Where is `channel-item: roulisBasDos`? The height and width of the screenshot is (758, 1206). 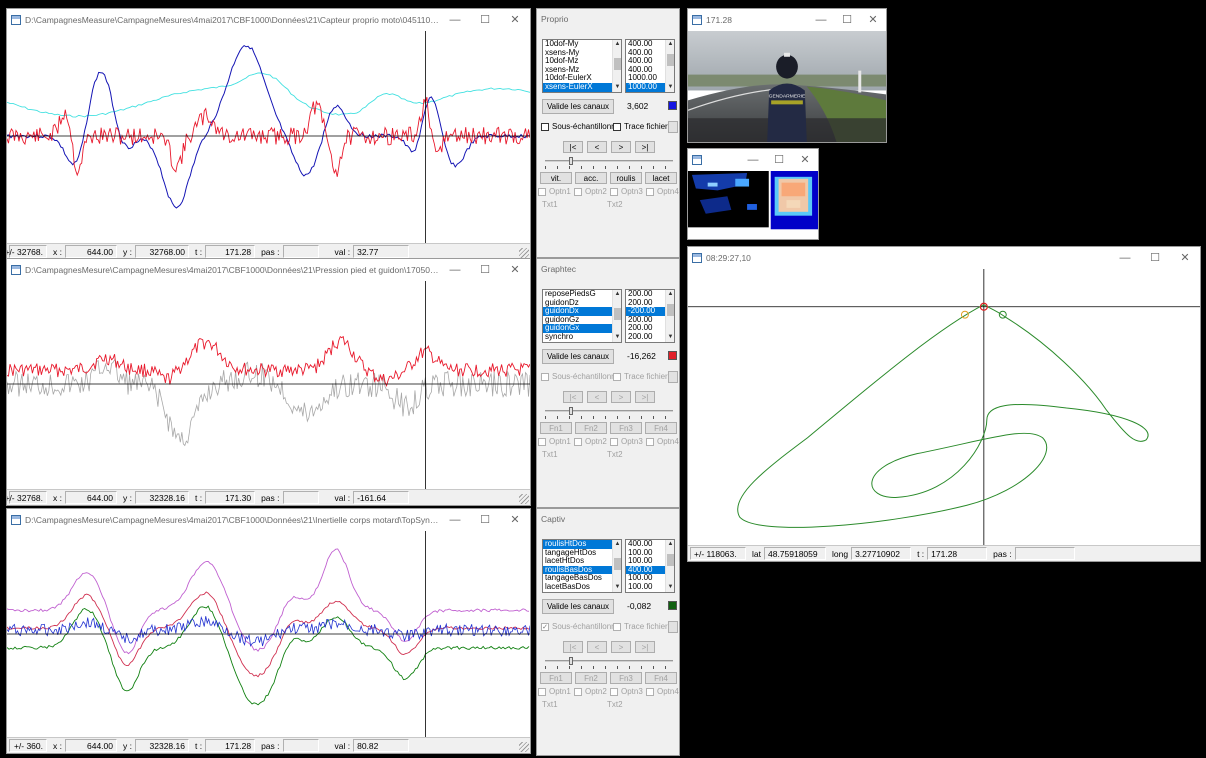
channel-item: roulisBasDos is located at coordinates (582, 570).